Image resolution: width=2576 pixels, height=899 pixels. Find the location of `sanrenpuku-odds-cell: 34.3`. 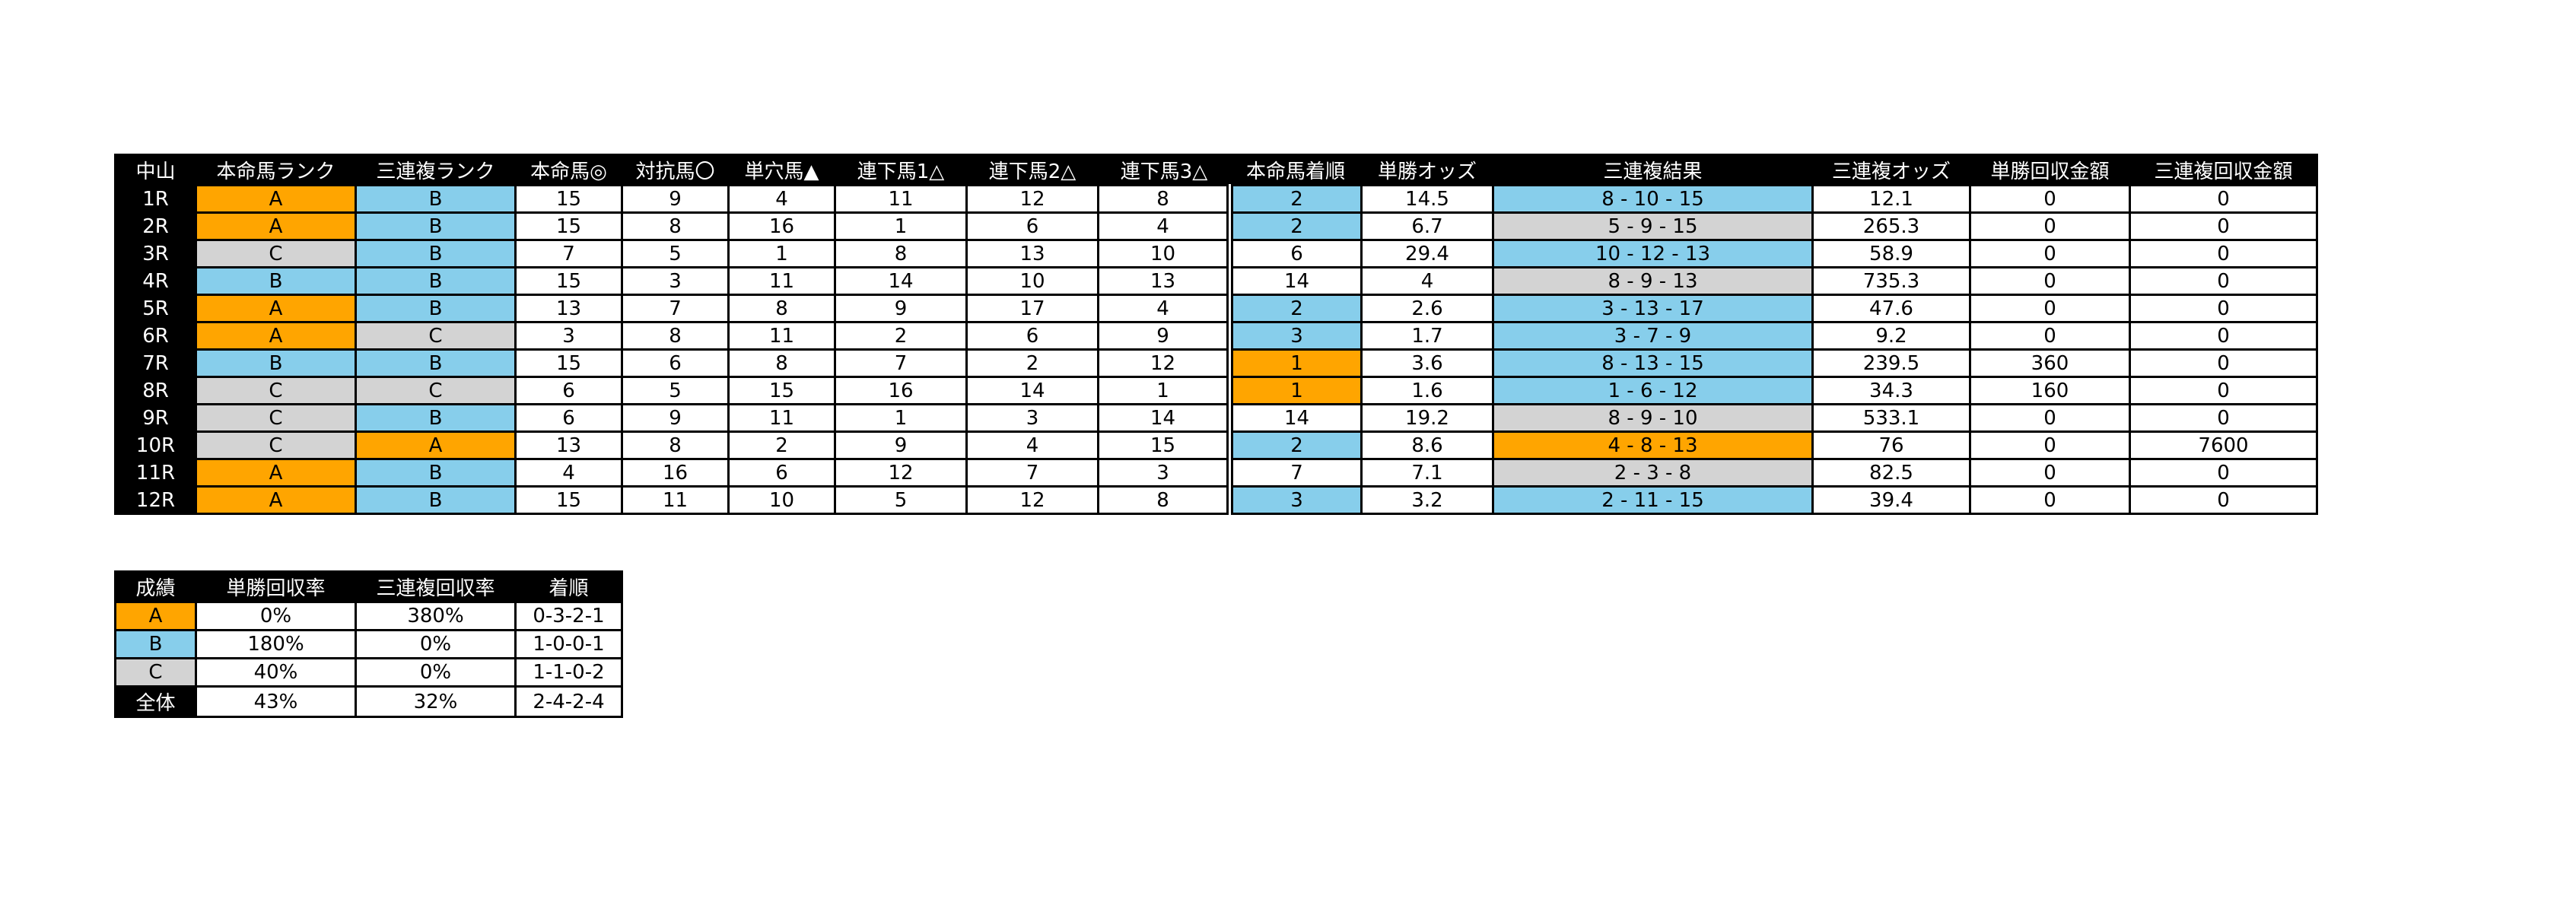

sanrenpuku-odds-cell: 34.3 is located at coordinates (1891, 390).